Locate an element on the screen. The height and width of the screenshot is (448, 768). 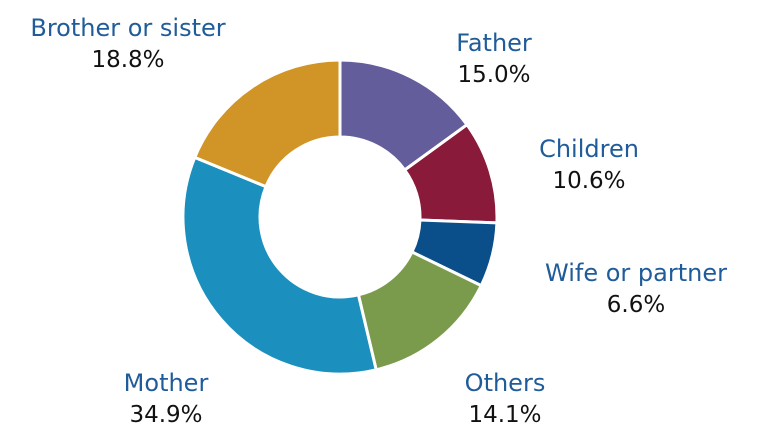
slice-value-mother: 34.9% is located at coordinates (165, 415).